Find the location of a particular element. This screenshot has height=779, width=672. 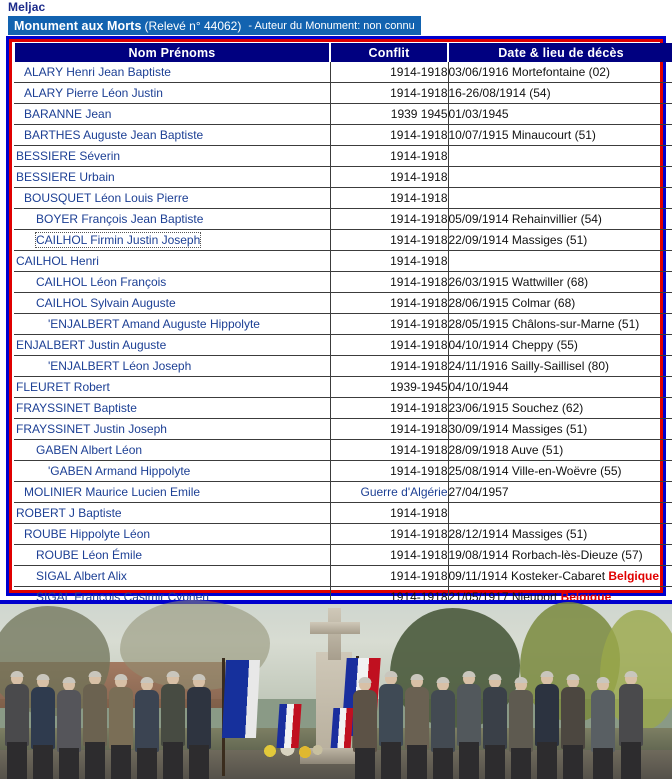

soldier-name-link: BESSIERE Urbain is located at coordinates (65, 177).